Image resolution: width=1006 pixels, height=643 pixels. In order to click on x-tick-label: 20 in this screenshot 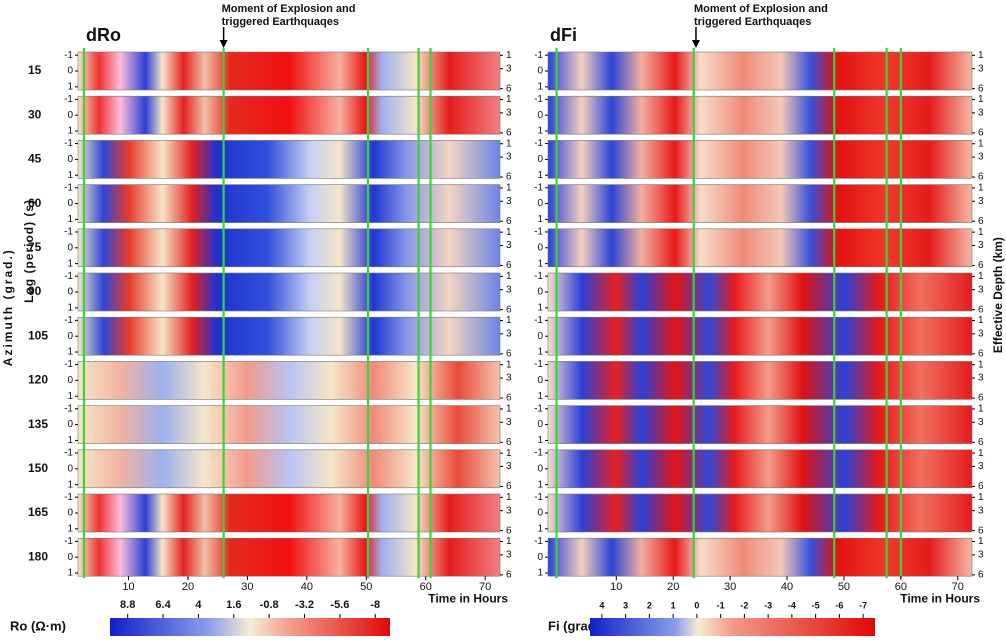, I will do `click(673, 587)`.